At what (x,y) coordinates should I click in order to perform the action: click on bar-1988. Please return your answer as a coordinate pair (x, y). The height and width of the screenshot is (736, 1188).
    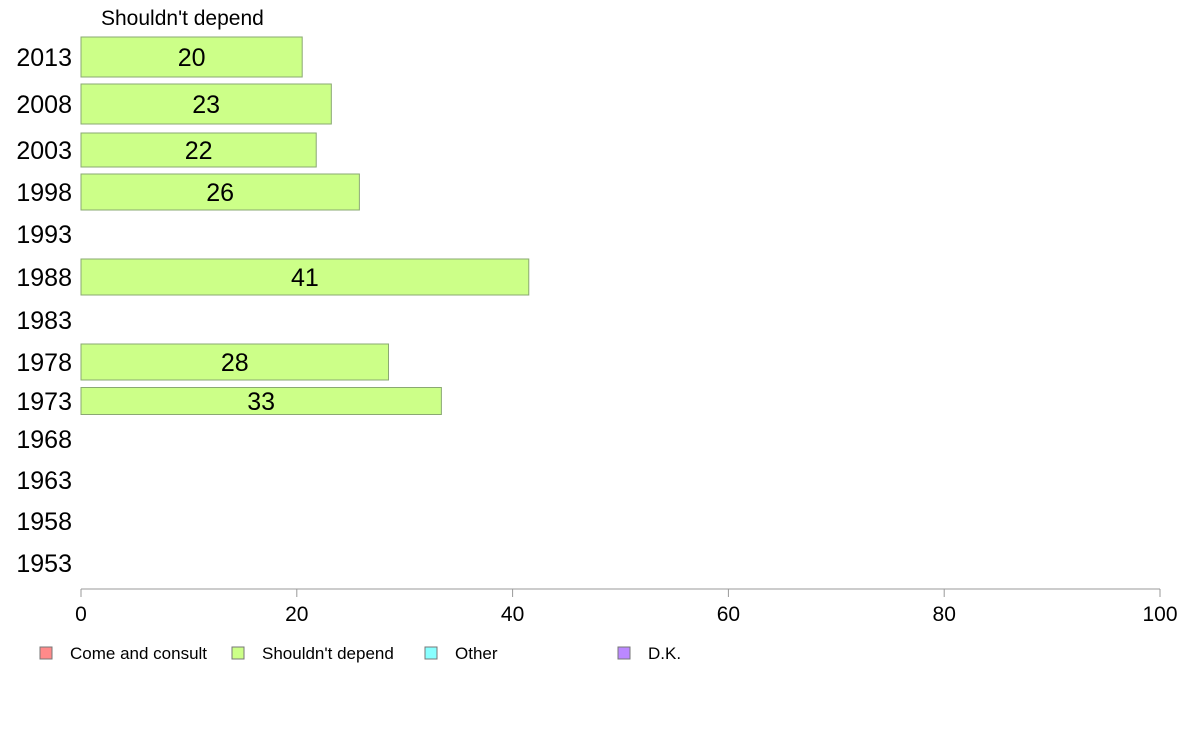
    Looking at the image, I should click on (305, 277).